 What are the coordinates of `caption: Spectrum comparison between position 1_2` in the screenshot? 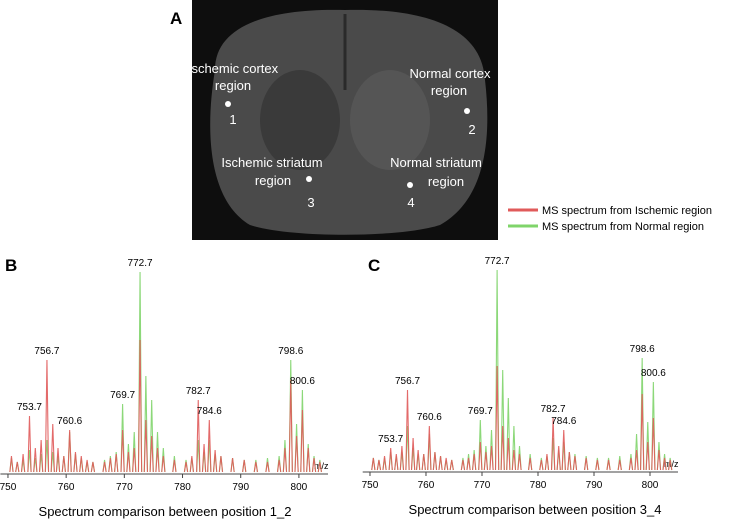 It's located at (165, 511).